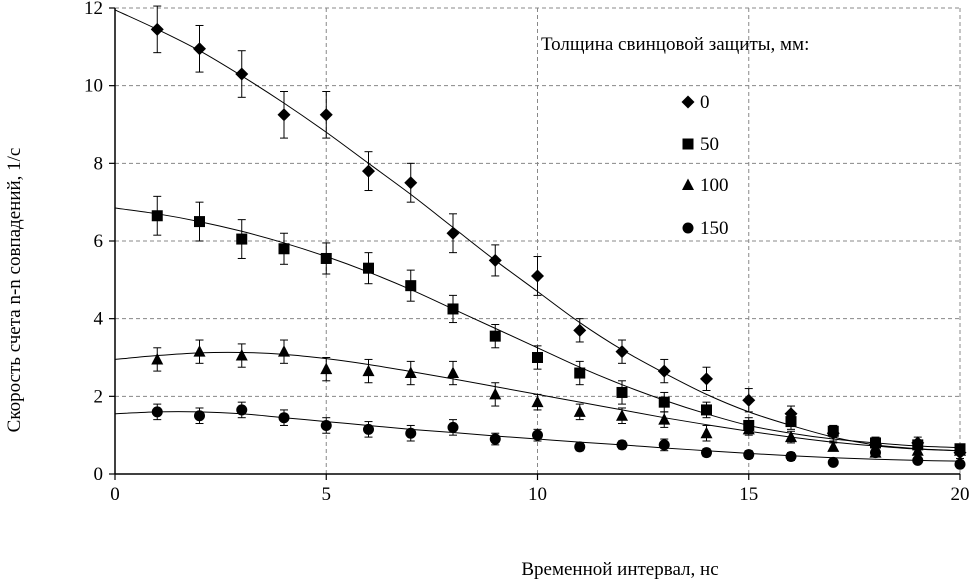 The width and height of the screenshot is (973, 582). Describe the element at coordinates (714, 185) in the screenshot. I see `legend-label: 100` at that location.